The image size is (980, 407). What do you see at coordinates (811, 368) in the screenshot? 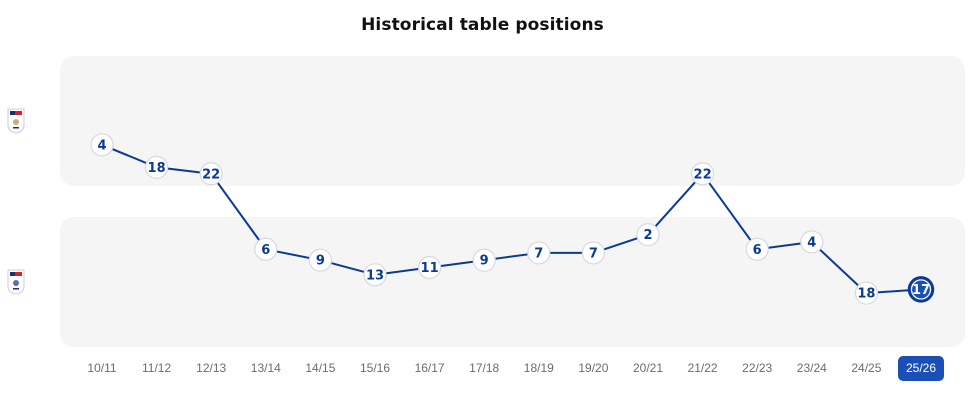
I see `x-tick-label: 23/24` at bounding box center [811, 368].